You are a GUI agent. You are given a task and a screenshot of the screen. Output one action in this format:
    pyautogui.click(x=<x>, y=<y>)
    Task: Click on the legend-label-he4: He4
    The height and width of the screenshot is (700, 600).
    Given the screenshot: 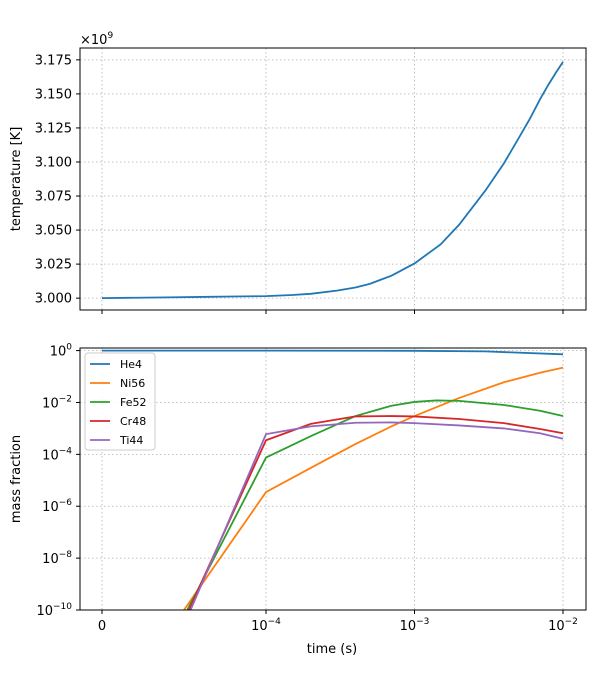 What is the action you would take?
    pyautogui.click(x=131, y=364)
    